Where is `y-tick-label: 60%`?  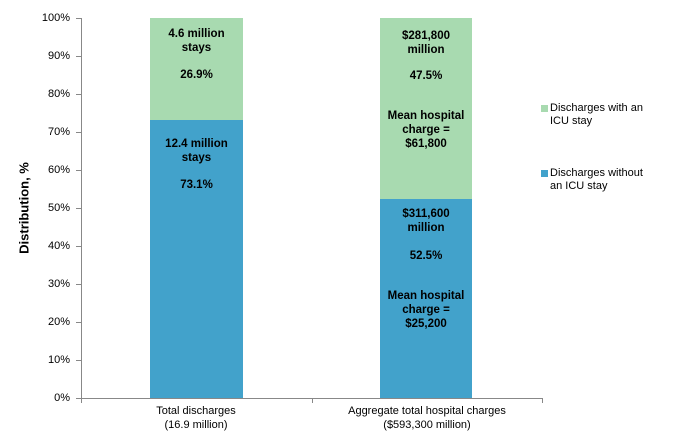 y-tick-label: 60% is located at coordinates (58, 170).